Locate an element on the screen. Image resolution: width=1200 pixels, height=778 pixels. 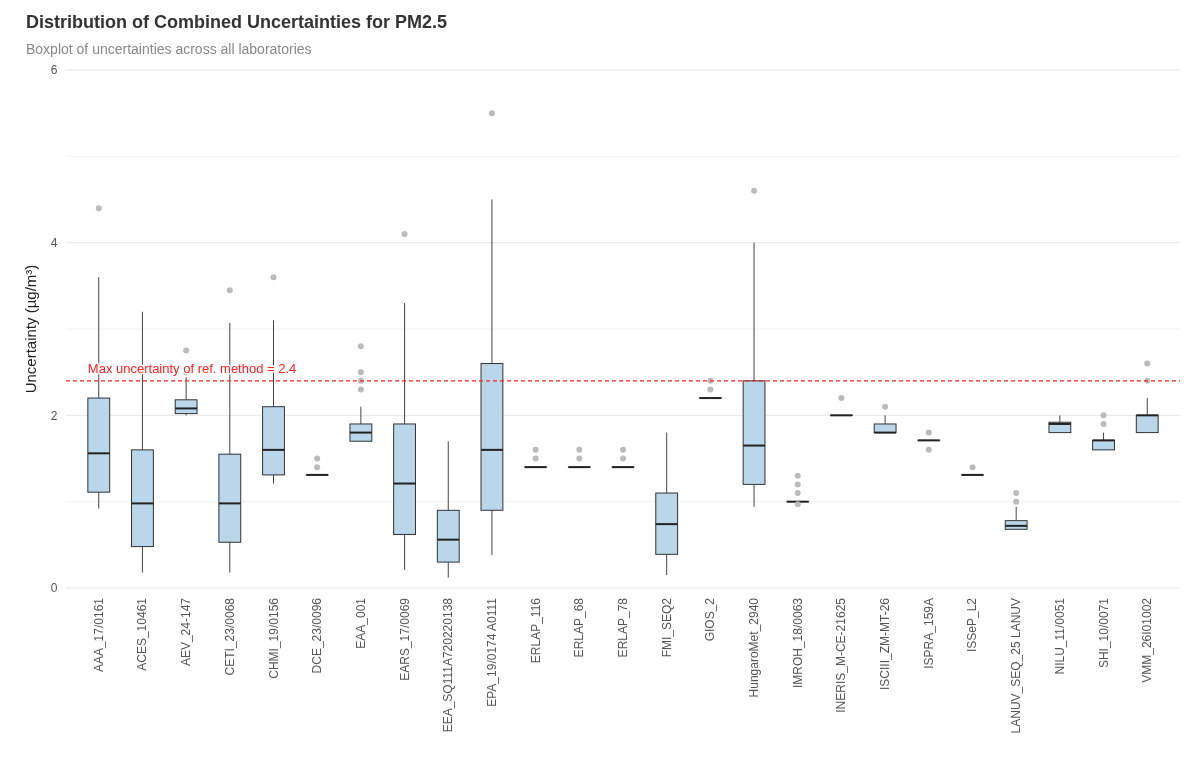
x-tick-label: NILU_11/0051 is located at coordinates (1059, 636).